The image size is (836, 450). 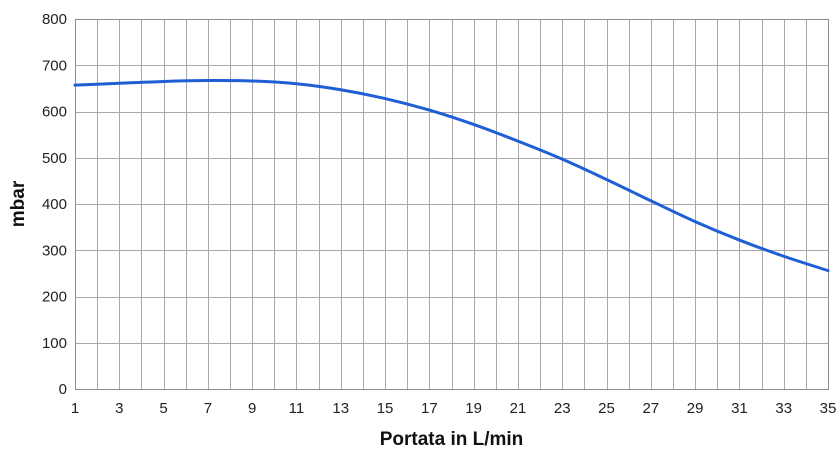 What do you see at coordinates (119, 408) in the screenshot?
I see `x-tick-label: 3` at bounding box center [119, 408].